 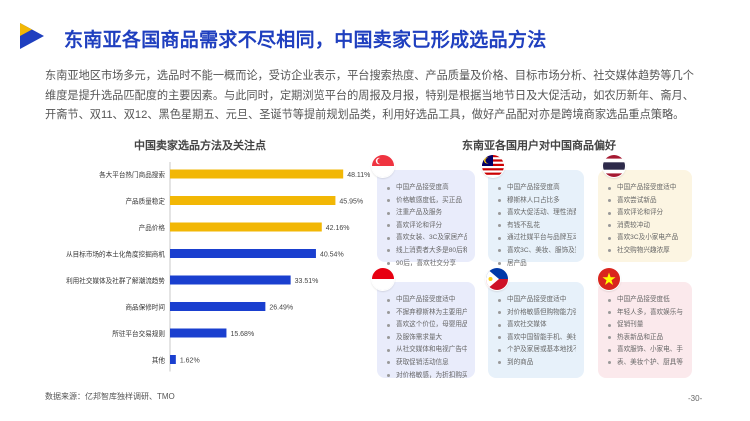 What do you see at coordinates (537, 363) in the screenshot?
I see `preference-item: 到的商品` at bounding box center [537, 363].